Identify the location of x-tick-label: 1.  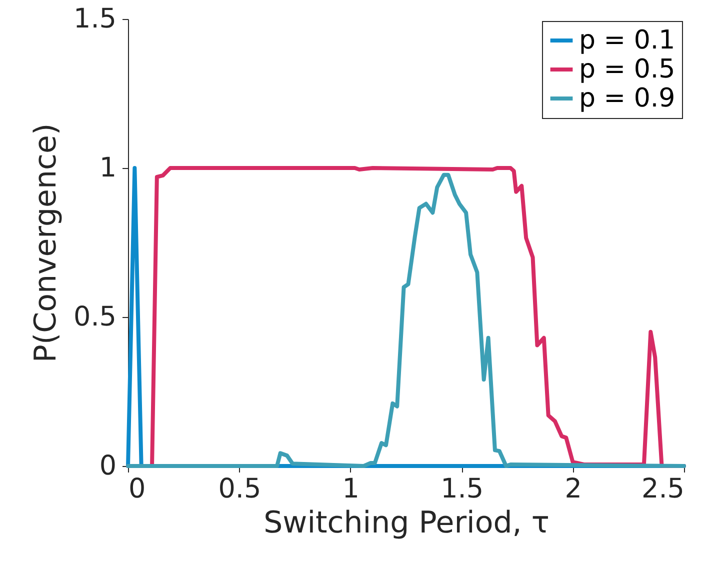
(351, 489).